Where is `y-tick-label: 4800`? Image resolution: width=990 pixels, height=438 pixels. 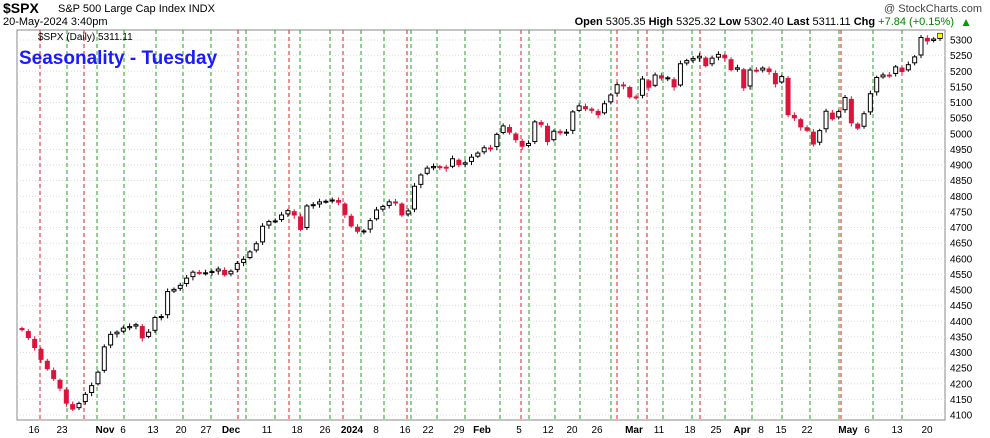
y-tick-label: 4800 is located at coordinates (961, 197).